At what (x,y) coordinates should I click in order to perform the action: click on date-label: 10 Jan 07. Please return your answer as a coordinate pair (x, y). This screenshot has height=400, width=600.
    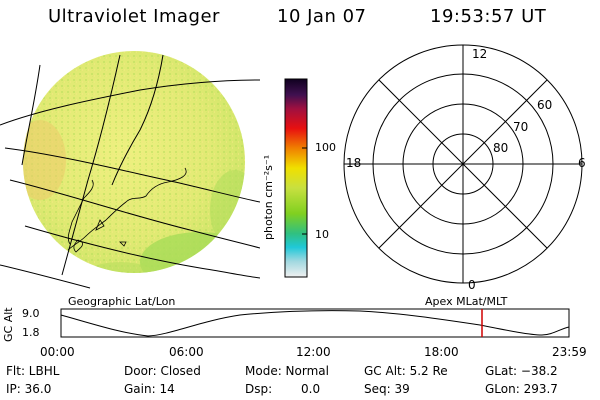
    Looking at the image, I should click on (322, 16).